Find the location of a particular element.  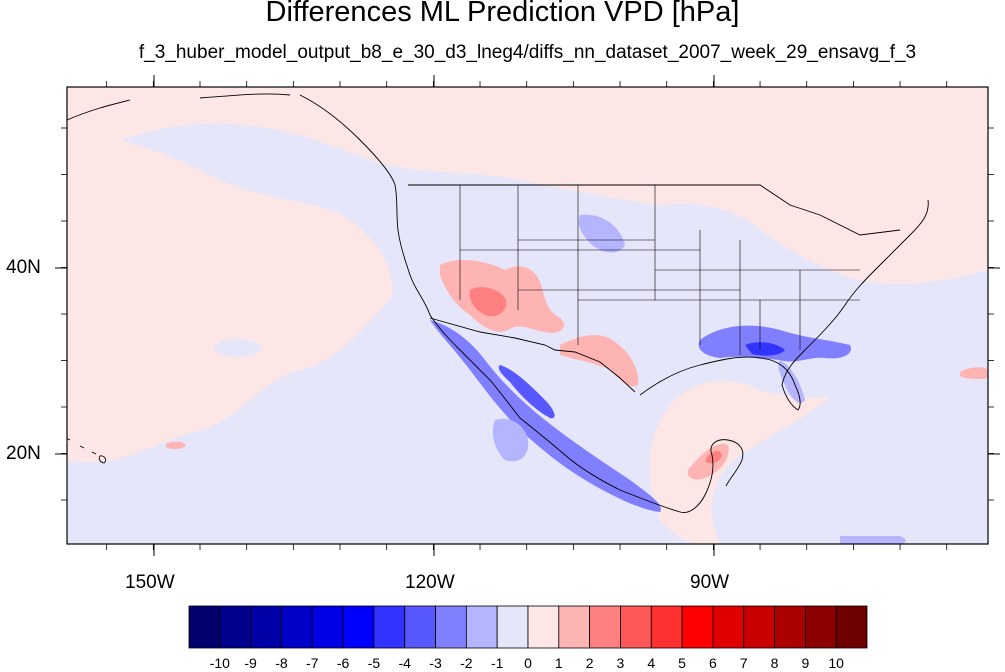

atlantic-small-positive is located at coordinates (974, 373).